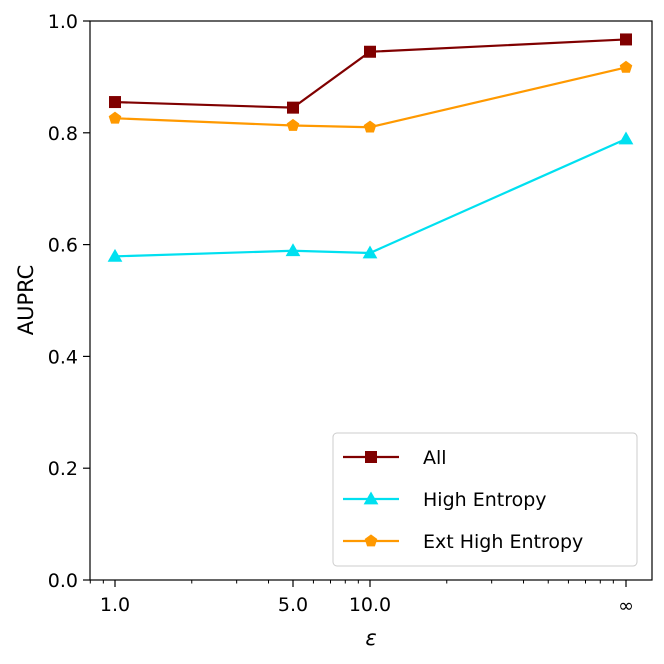 The width and height of the screenshot is (664, 664). Describe the element at coordinates (370, 638) in the screenshot. I see `x-axis-label: ε` at that location.